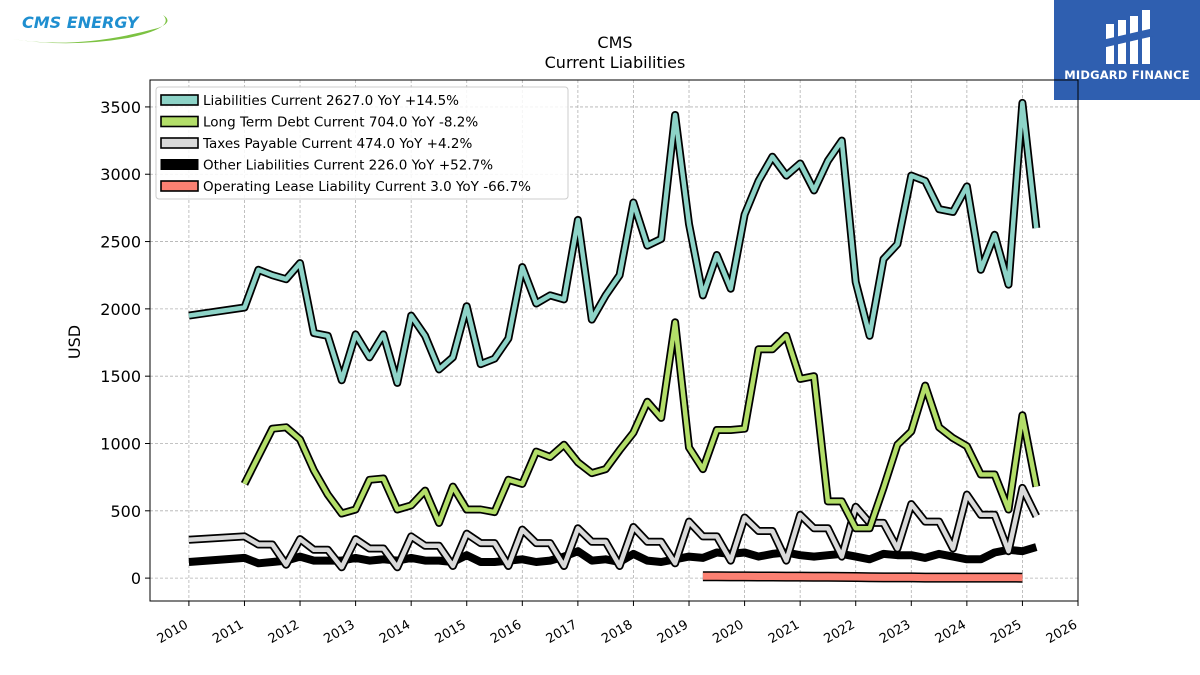 The height and width of the screenshot is (675, 1200). Describe the element at coordinates (728, 632) in the screenshot. I see `x-tick-label: 2020` at that location.